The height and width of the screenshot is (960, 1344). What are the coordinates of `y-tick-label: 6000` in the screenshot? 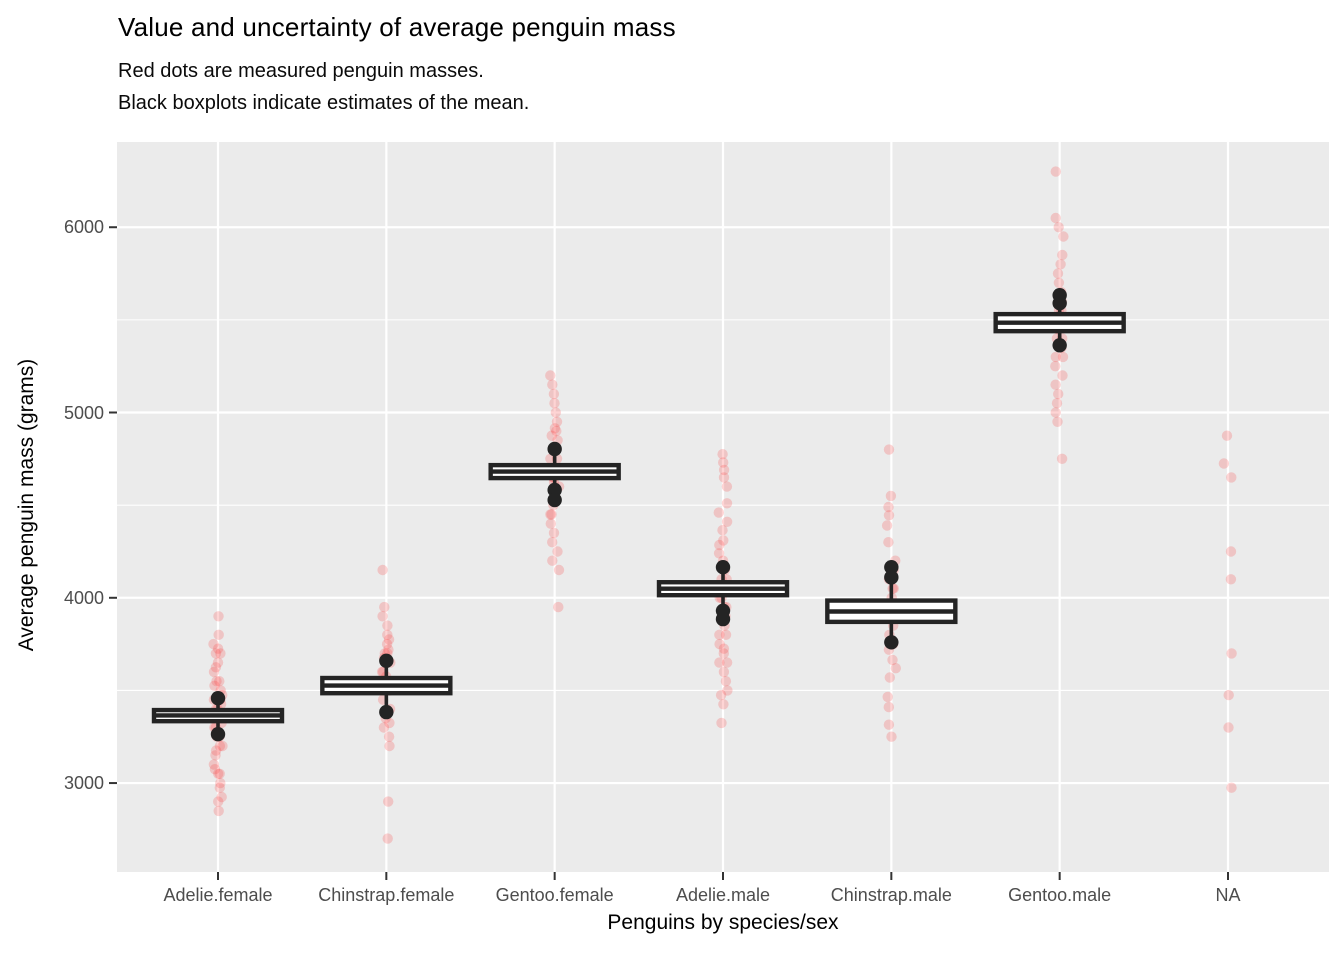 It's located at (83, 227).